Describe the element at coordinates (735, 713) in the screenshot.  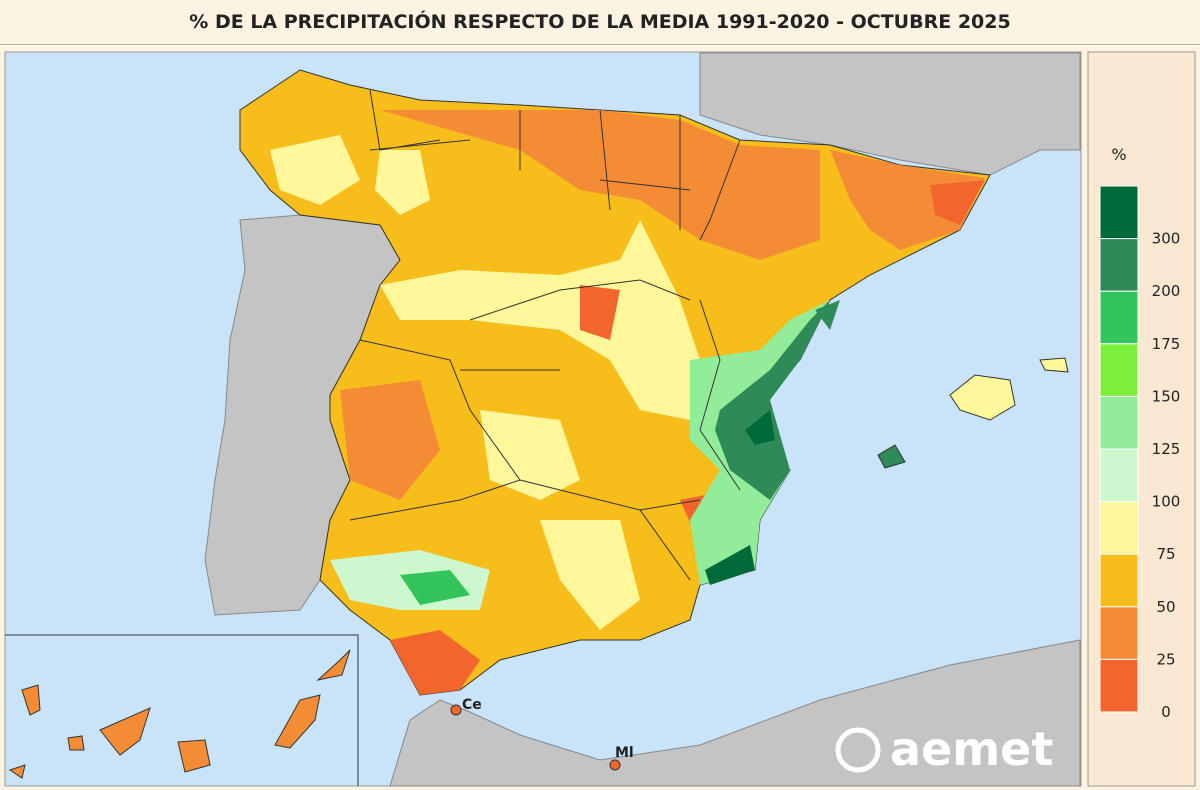
I see `africa` at that location.